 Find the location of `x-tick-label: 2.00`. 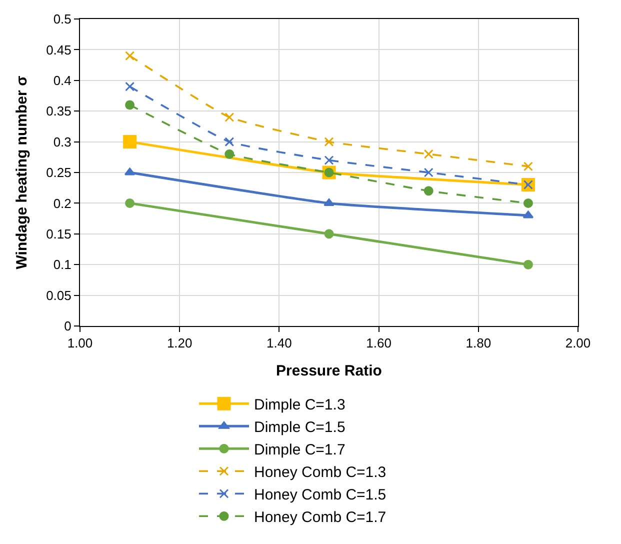

x-tick-label: 2.00 is located at coordinates (578, 343).